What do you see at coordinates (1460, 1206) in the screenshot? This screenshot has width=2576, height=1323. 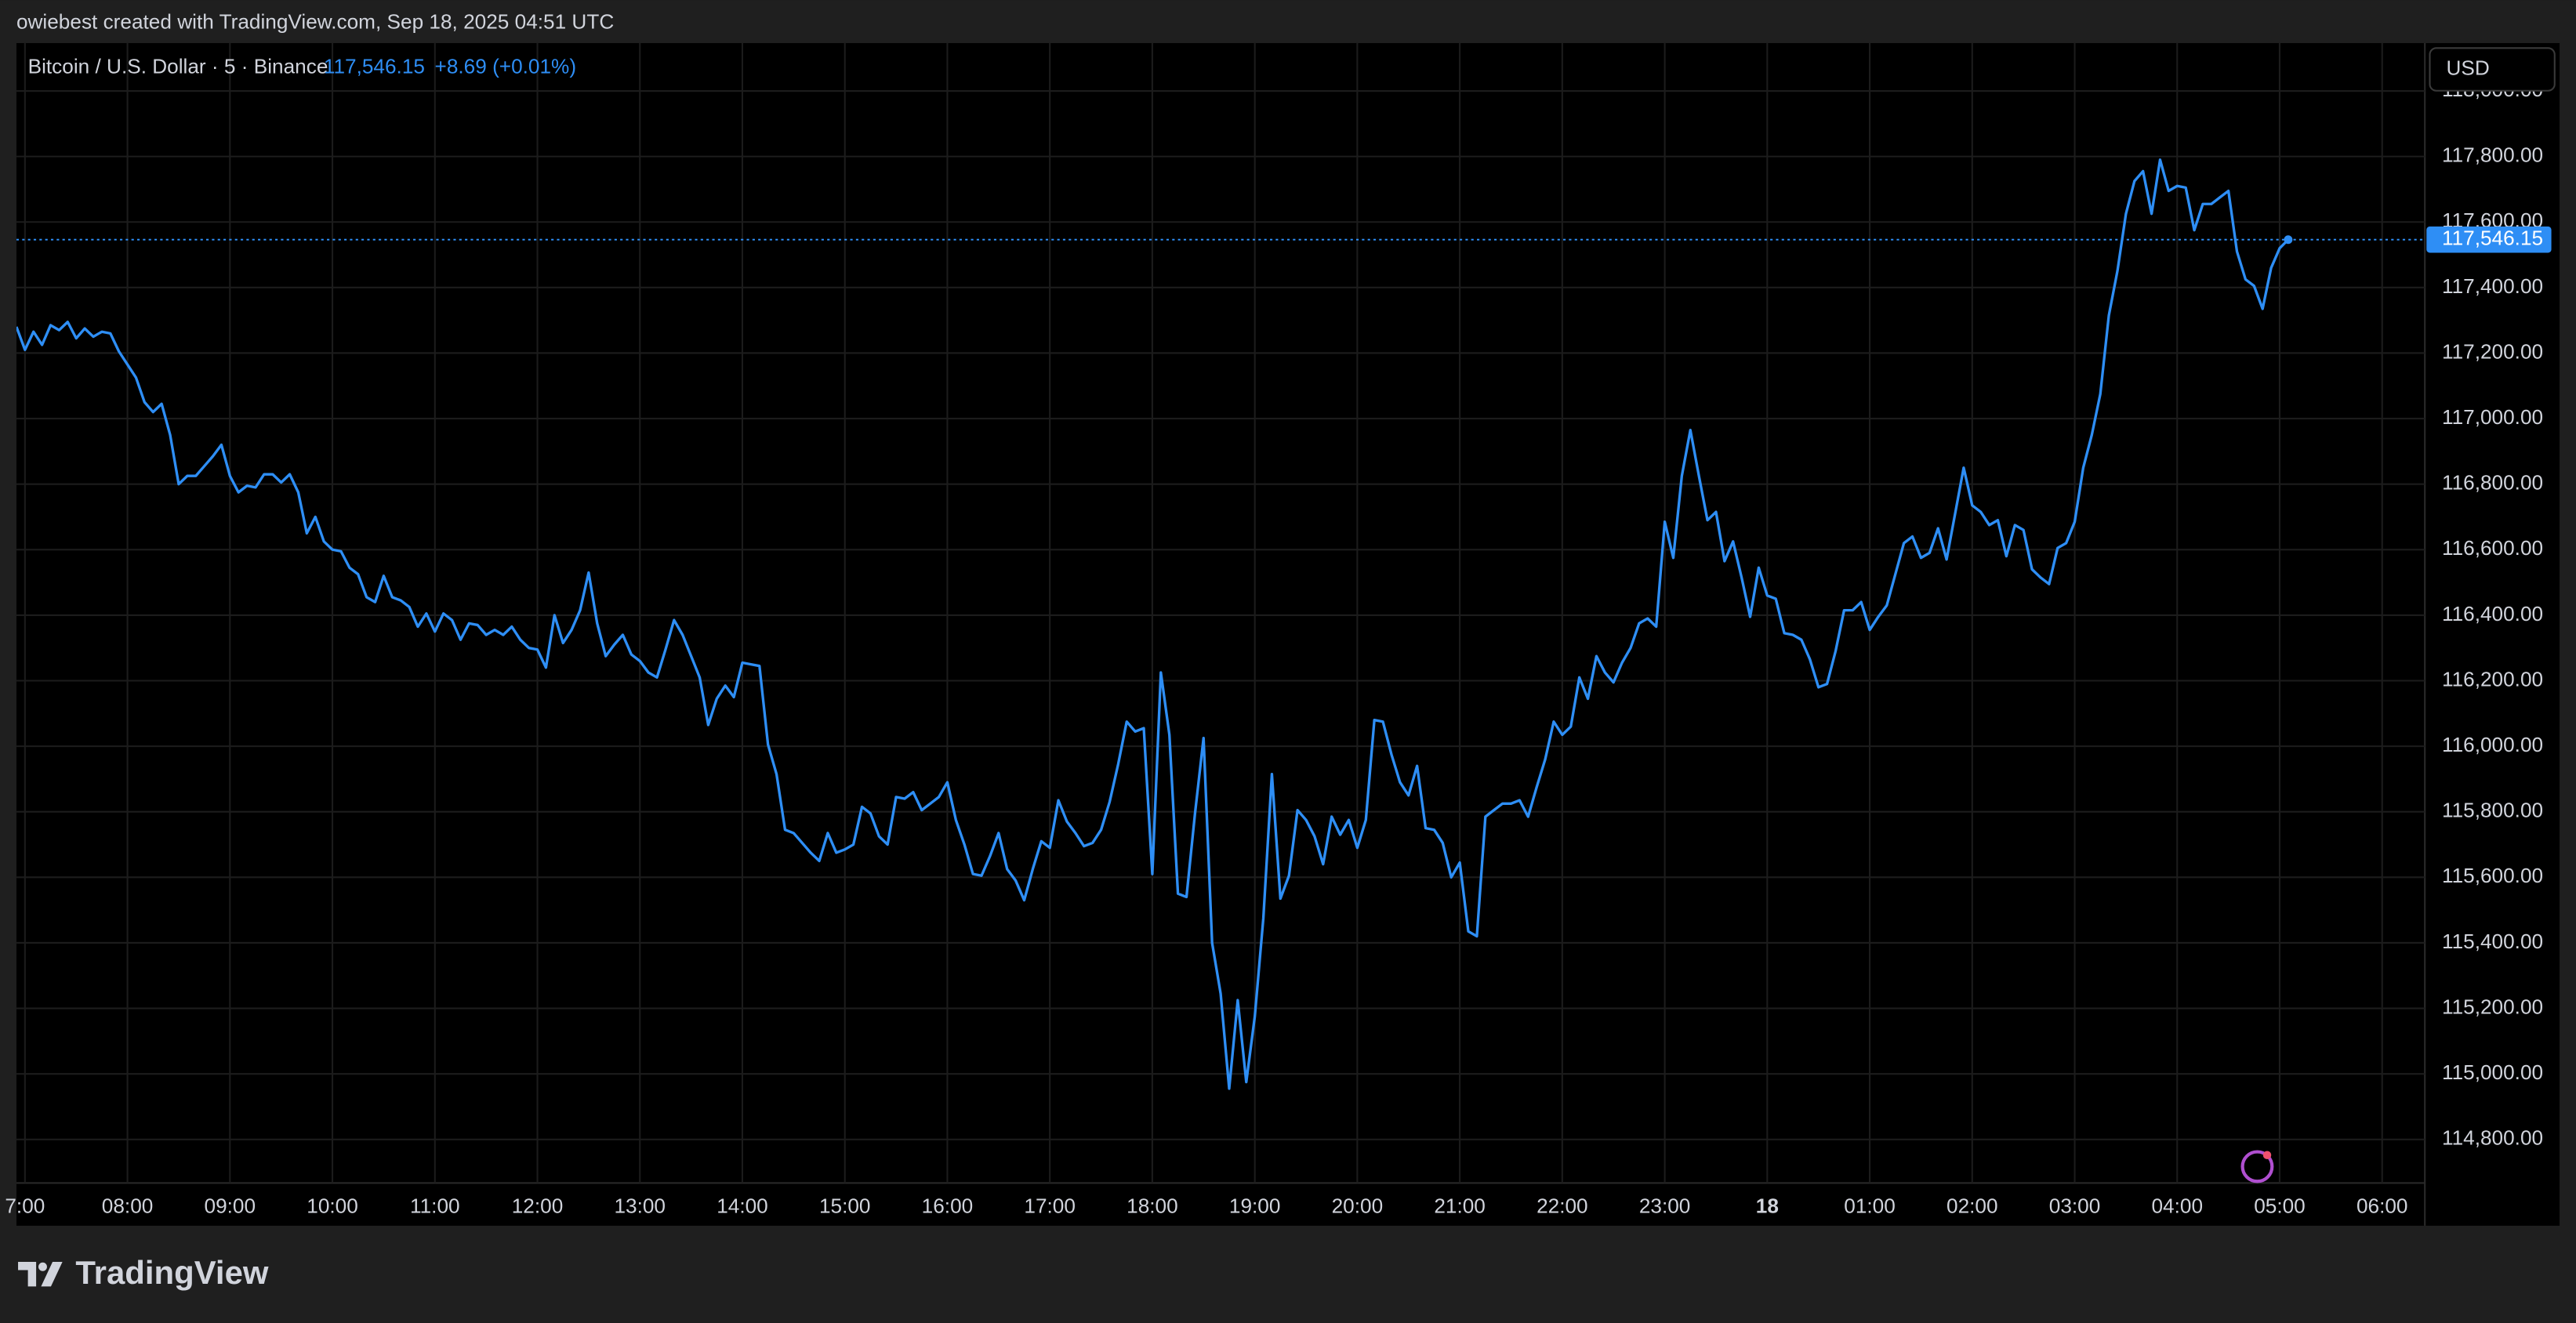 I see `x-tick-label: 21:00` at bounding box center [1460, 1206].